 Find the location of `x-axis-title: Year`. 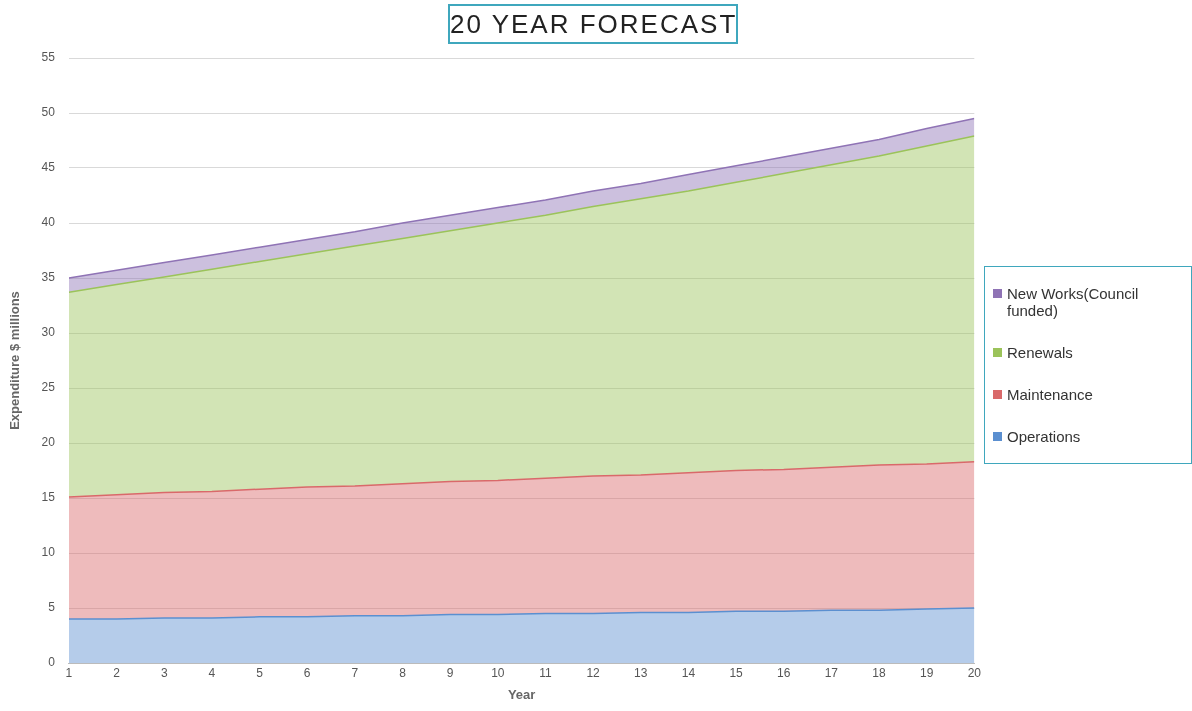

x-axis-title: Year is located at coordinates (521, 694).